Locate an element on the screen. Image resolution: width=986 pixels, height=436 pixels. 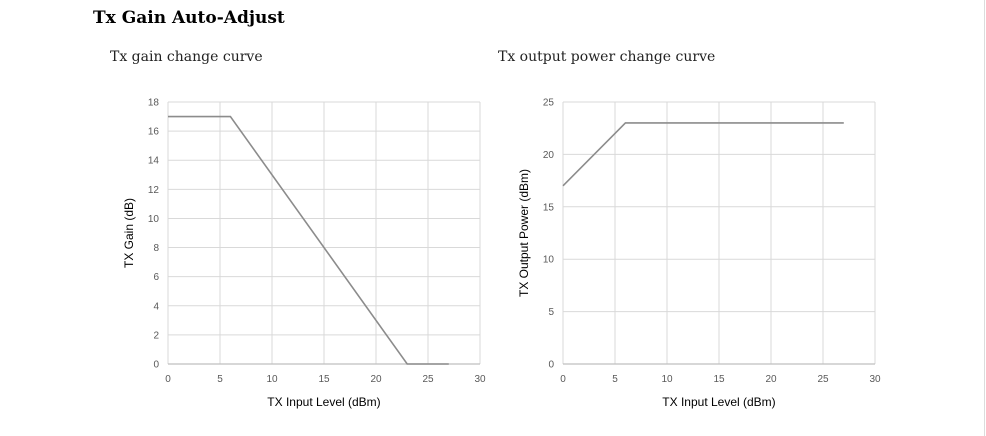
y-tick-label: 18 is located at coordinates (154, 103).